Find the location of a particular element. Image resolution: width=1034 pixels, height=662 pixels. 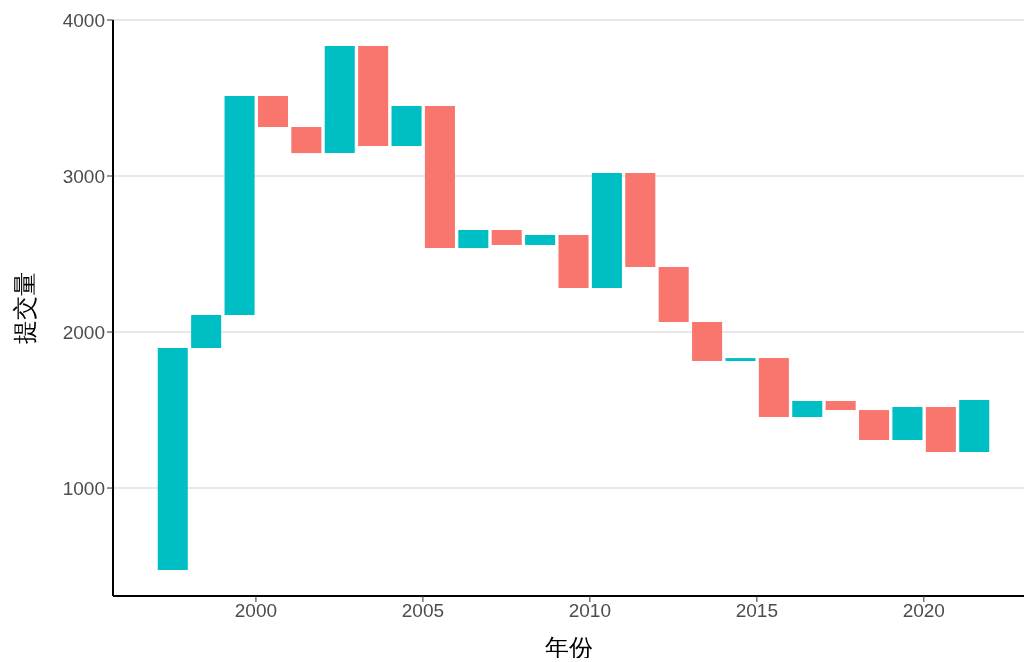

x-tick-label: 2020 is located at coordinates (923, 611).